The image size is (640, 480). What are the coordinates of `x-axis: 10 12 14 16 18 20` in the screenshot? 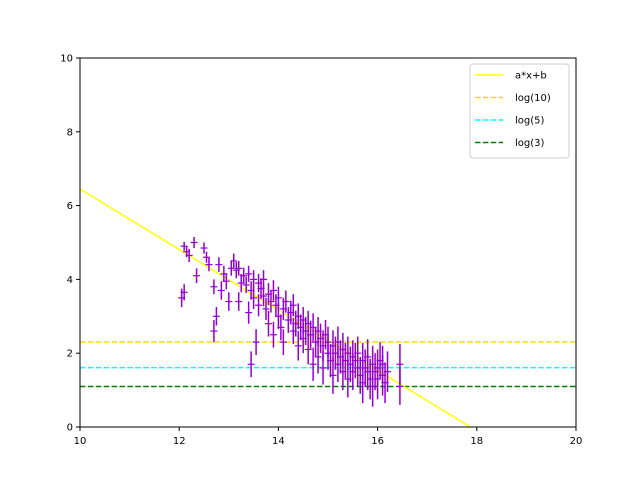 It's located at (328, 437).